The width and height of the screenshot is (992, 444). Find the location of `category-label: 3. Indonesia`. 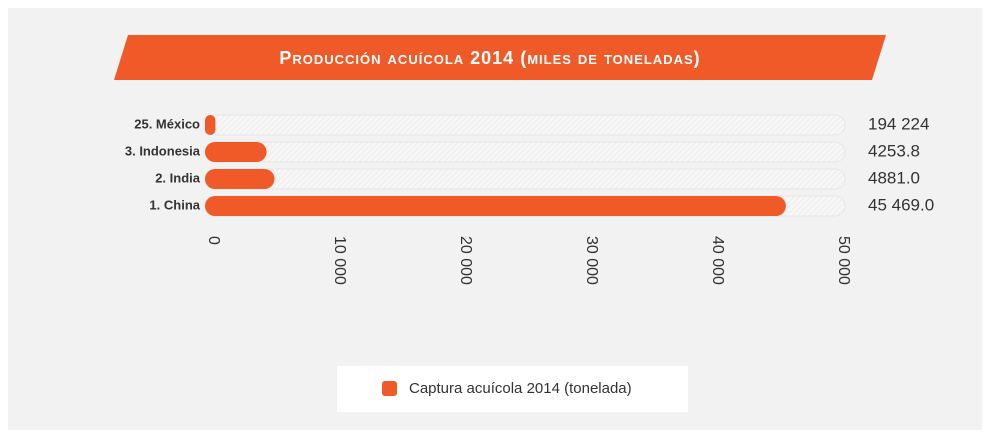

category-label: 3. Indonesia is located at coordinates (163, 150).